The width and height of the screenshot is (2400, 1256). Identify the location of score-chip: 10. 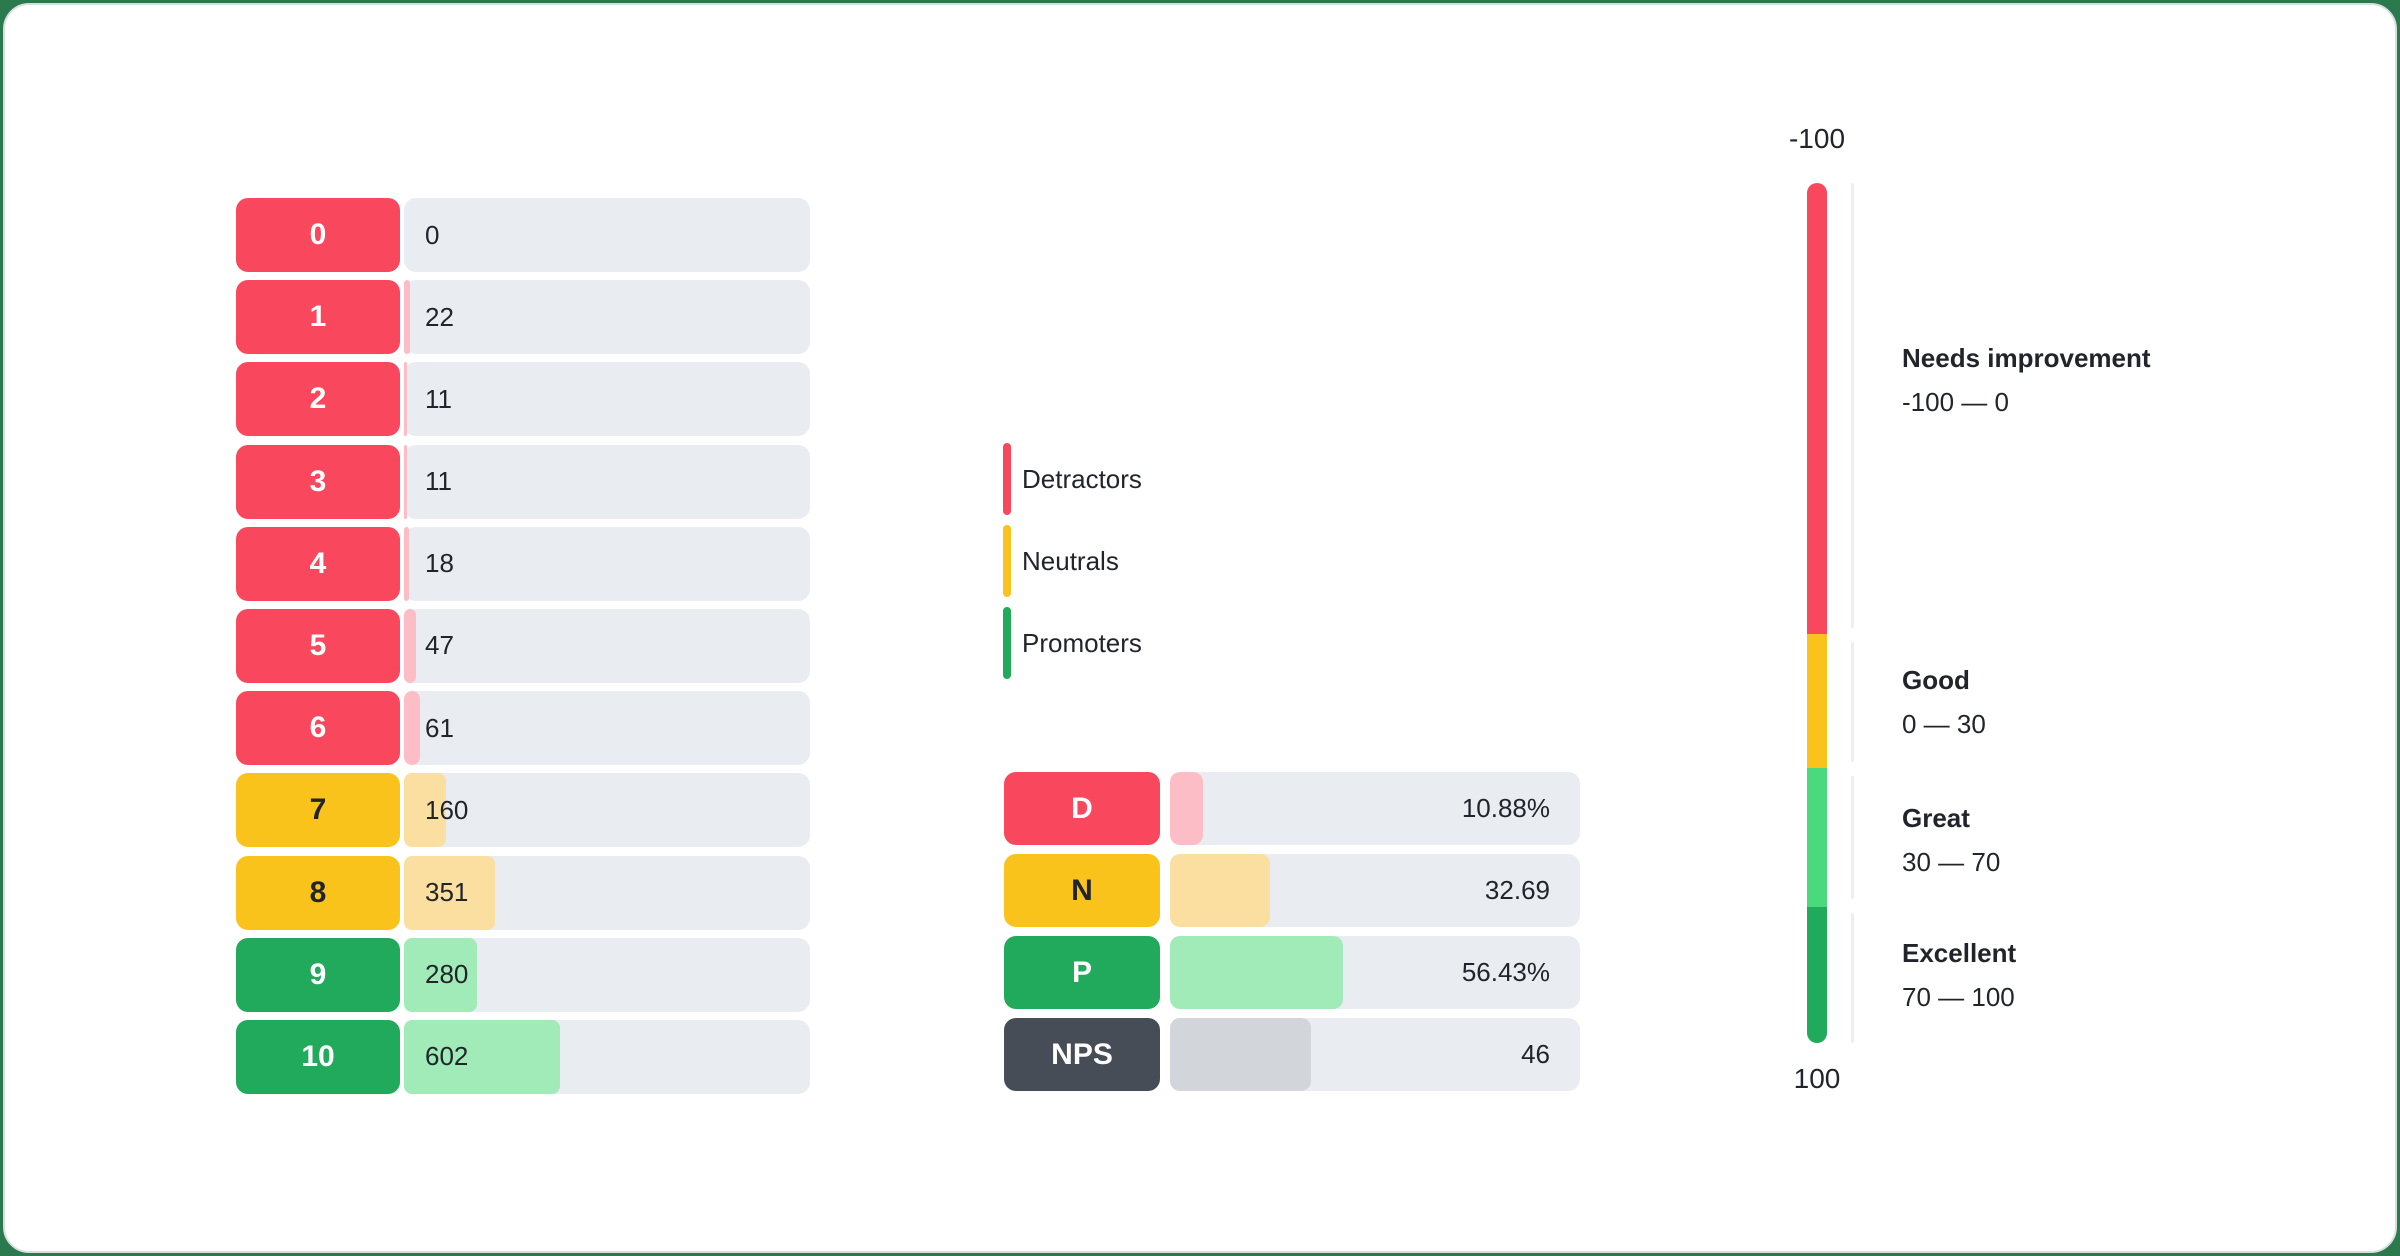
(318, 1056).